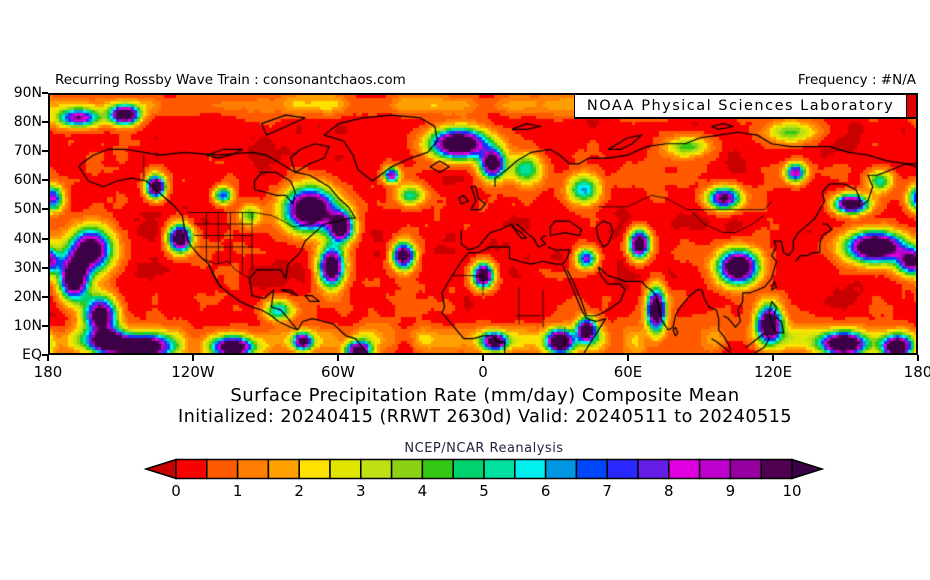  Describe the element at coordinates (484, 491) in the screenshot. I see `colorbar-tick-label: 5` at that location.